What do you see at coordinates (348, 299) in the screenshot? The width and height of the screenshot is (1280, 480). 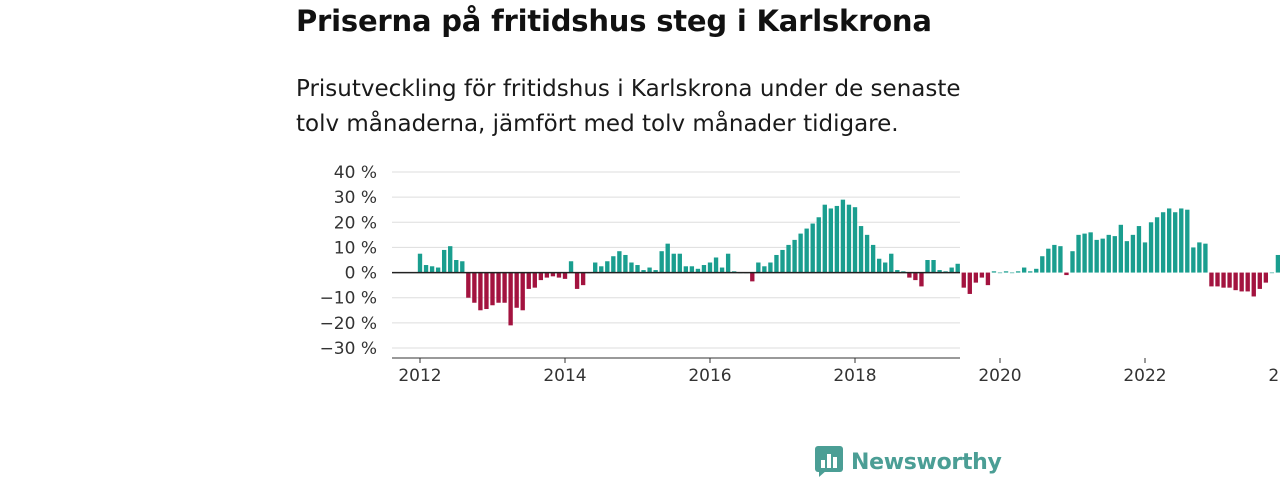 I see `y-tick-label: −10 %` at bounding box center [348, 299].